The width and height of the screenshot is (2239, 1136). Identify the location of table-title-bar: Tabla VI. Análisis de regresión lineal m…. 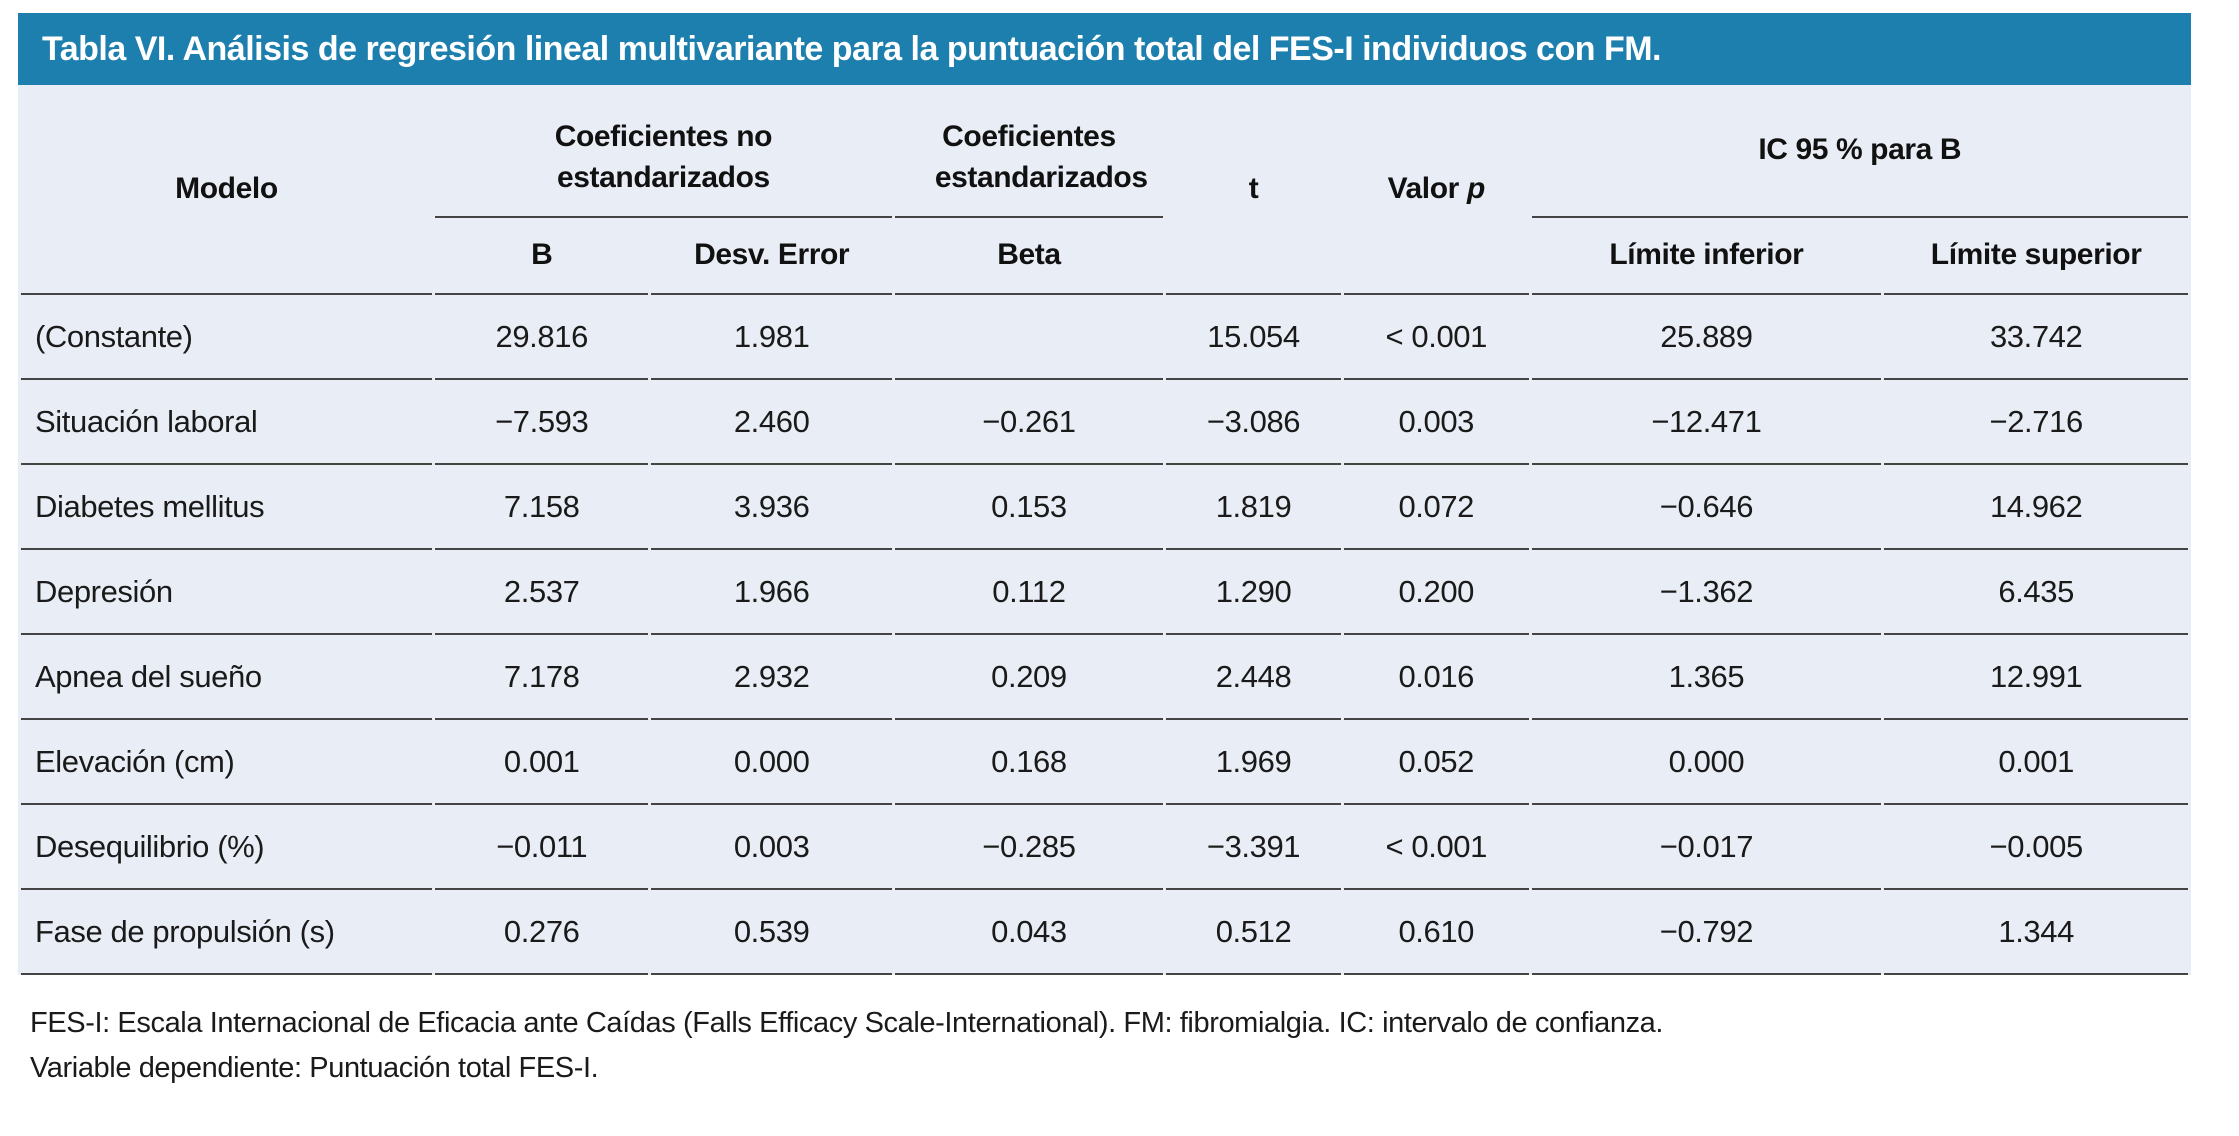
(1104, 49).